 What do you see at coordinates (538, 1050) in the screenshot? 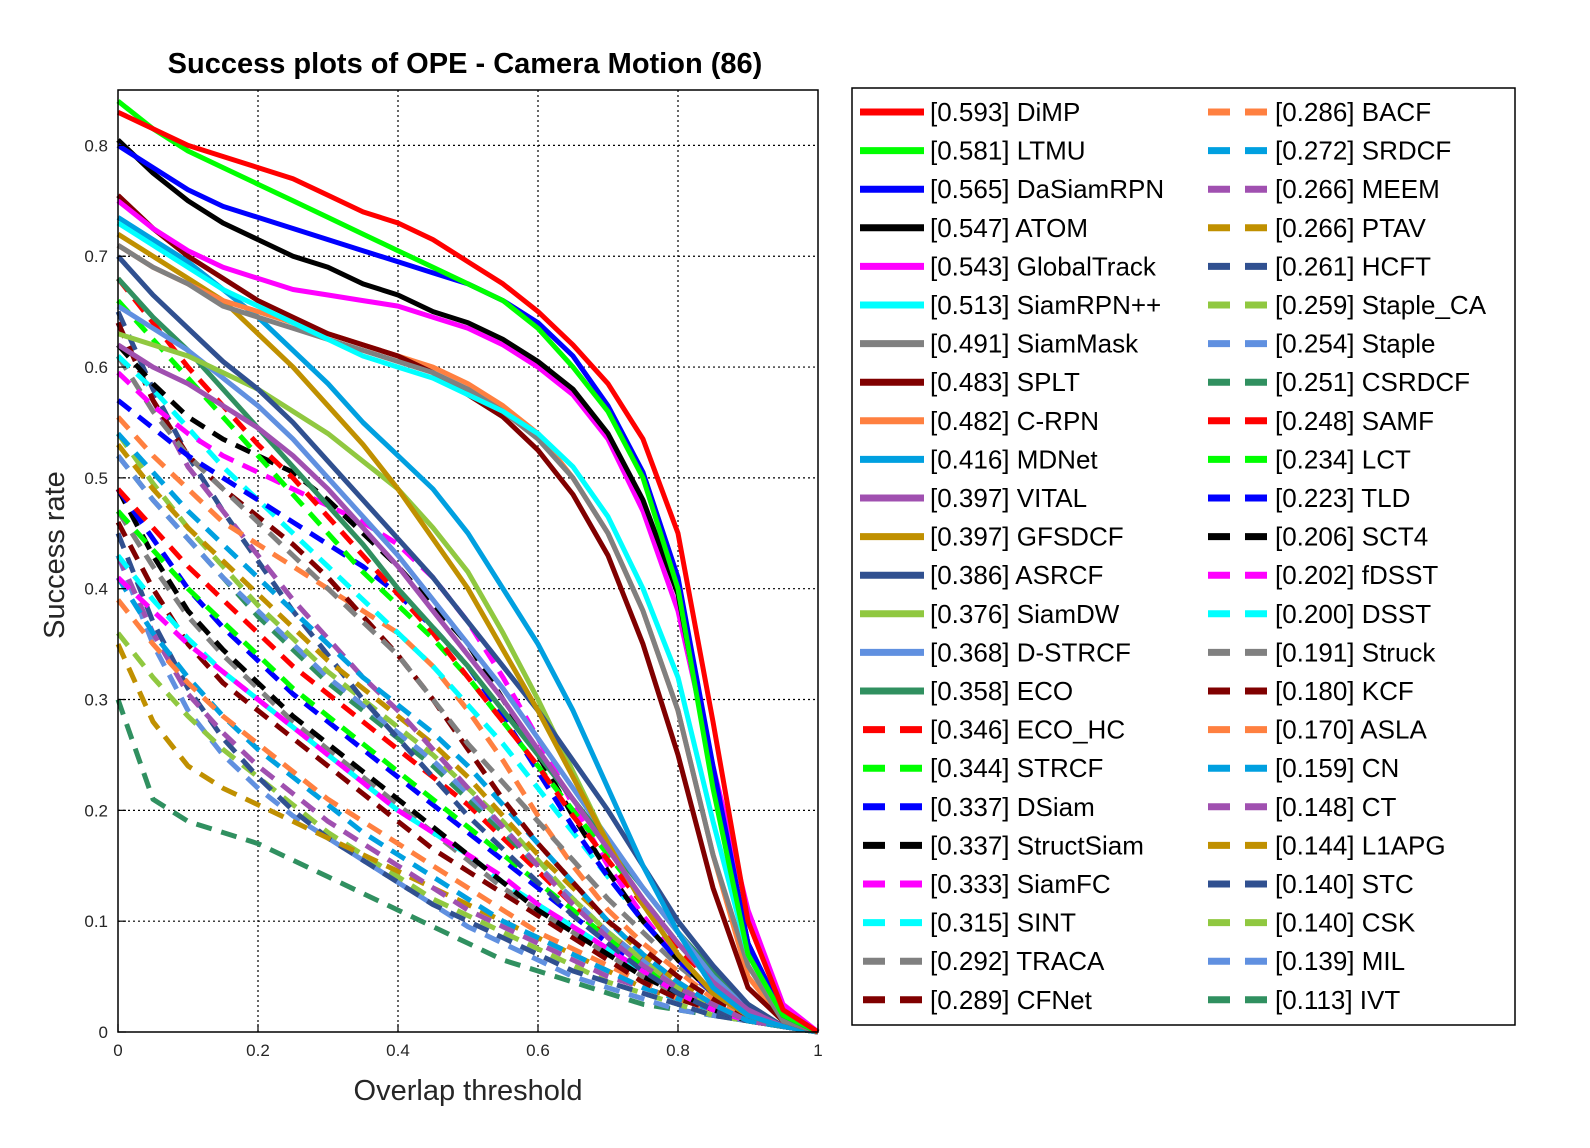
I see `x-tick-label: 0.6` at bounding box center [538, 1050].